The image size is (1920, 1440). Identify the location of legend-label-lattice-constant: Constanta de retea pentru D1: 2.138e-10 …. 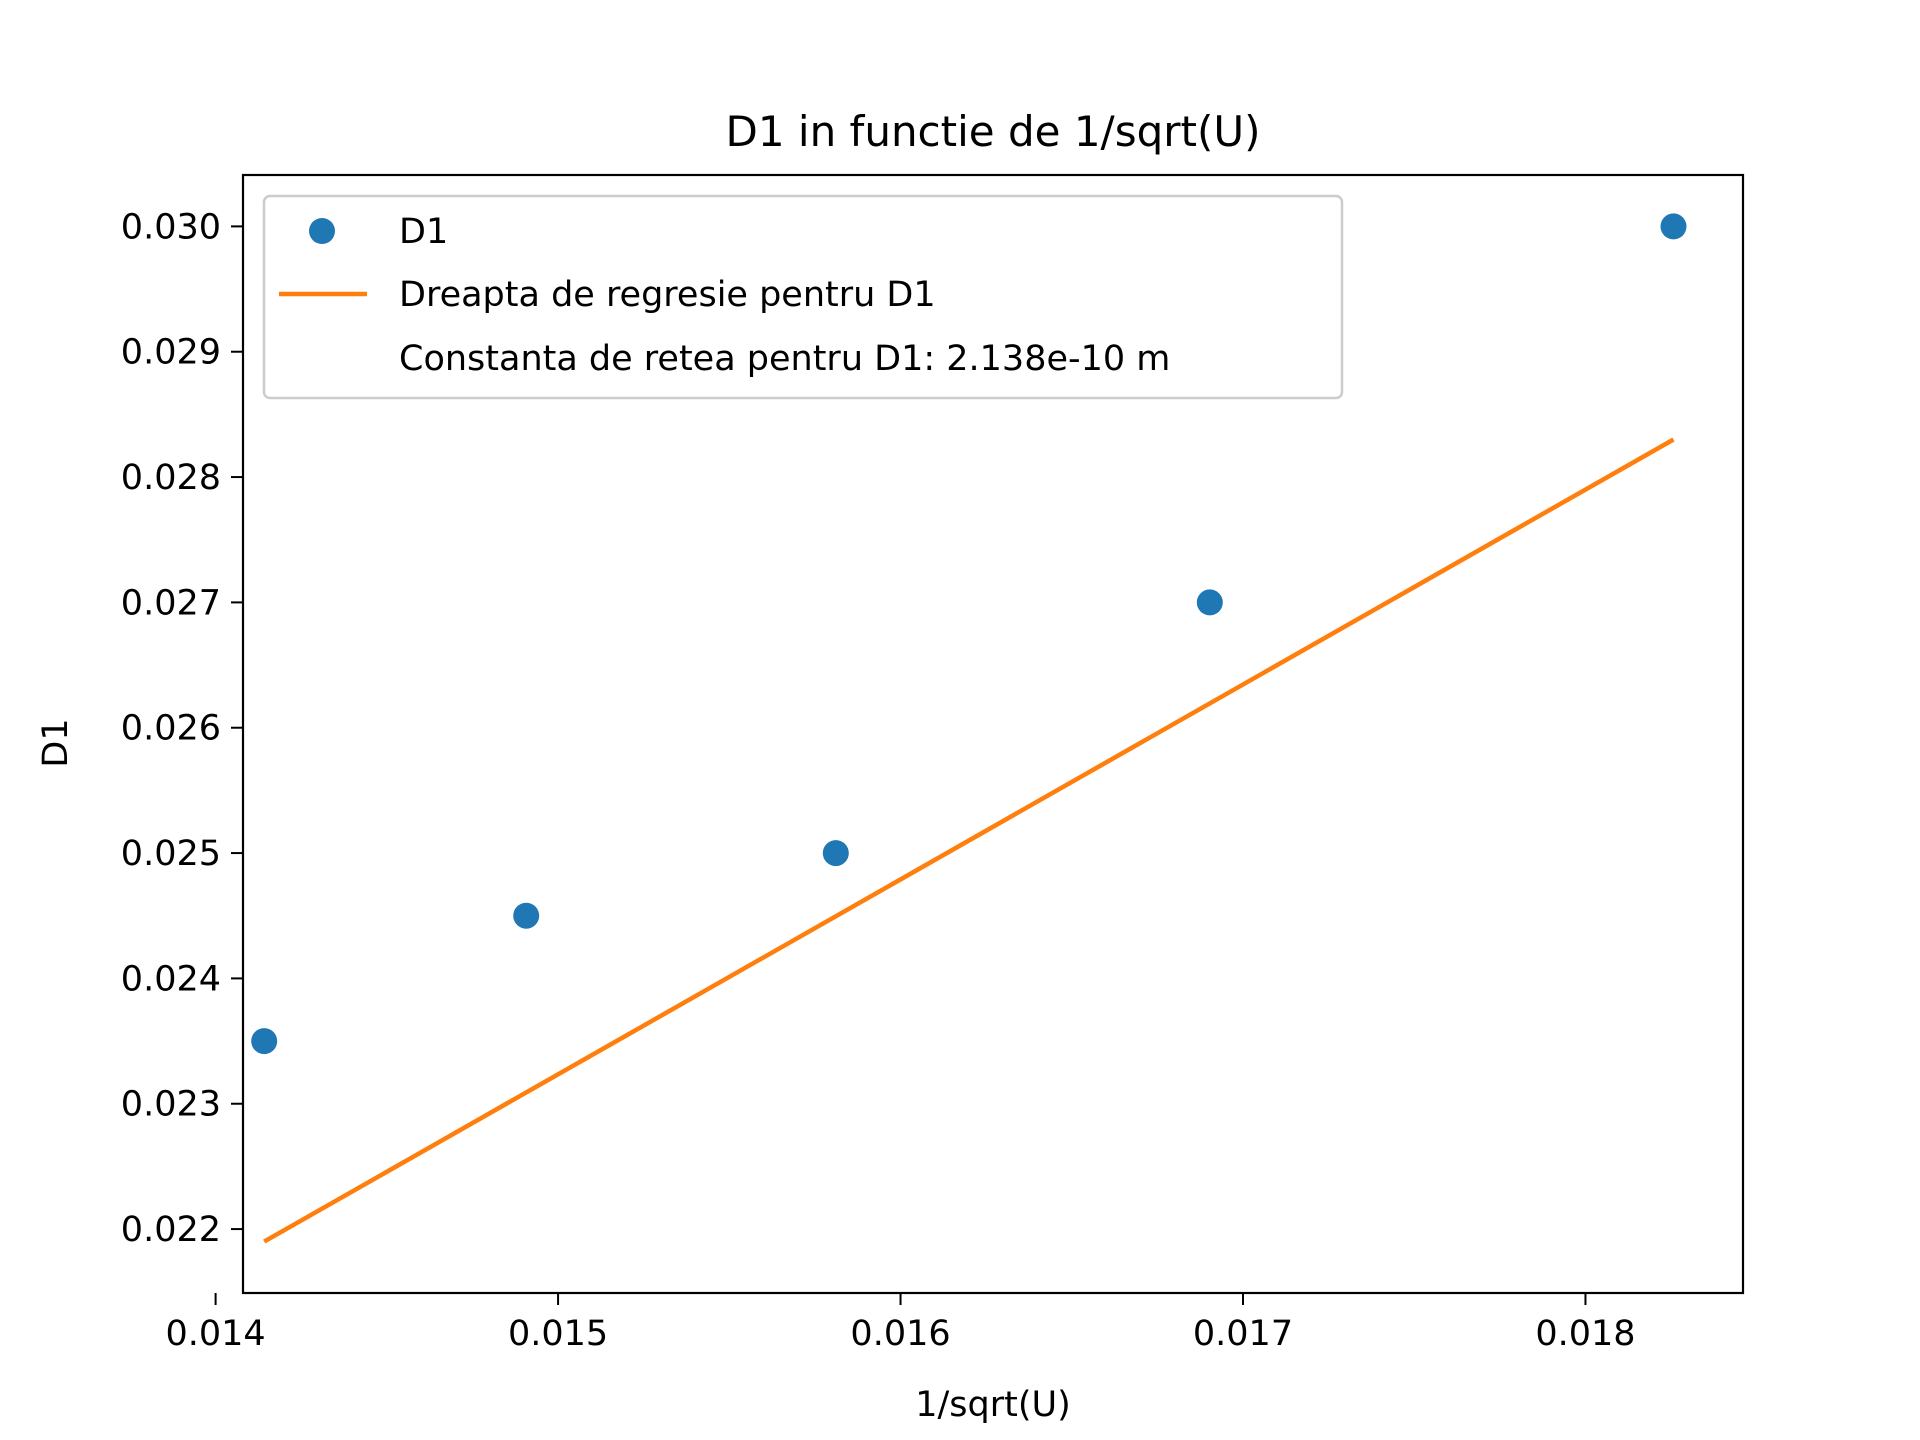
(784, 359).